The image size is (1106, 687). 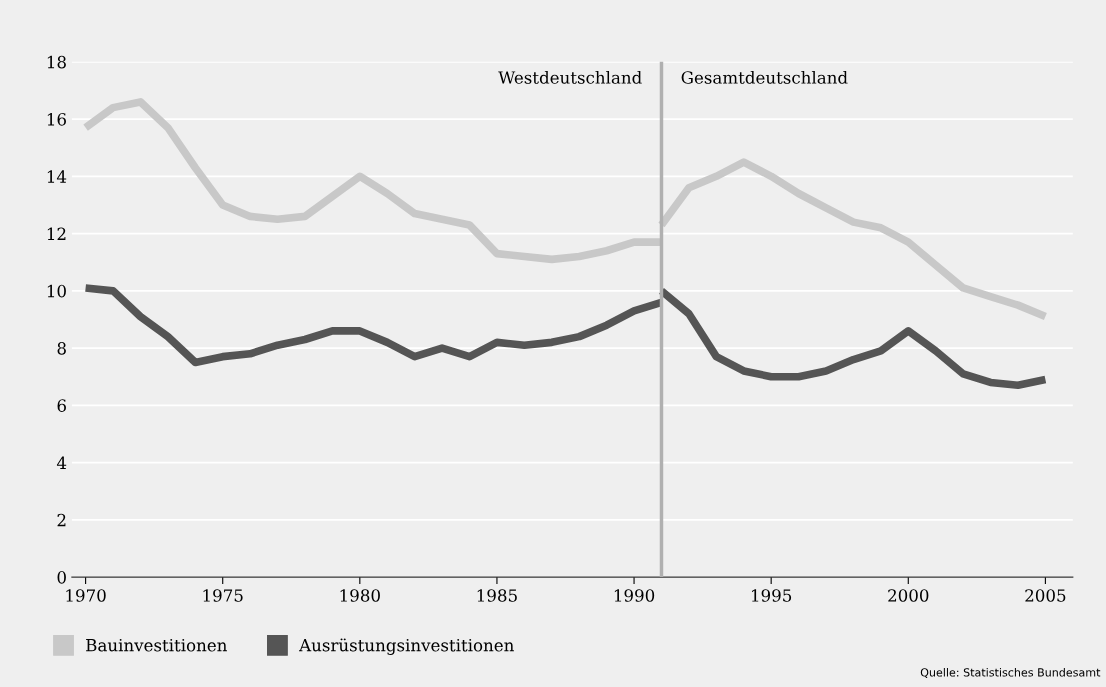 I want to click on y-tick-label: 10, so click(x=56, y=291).